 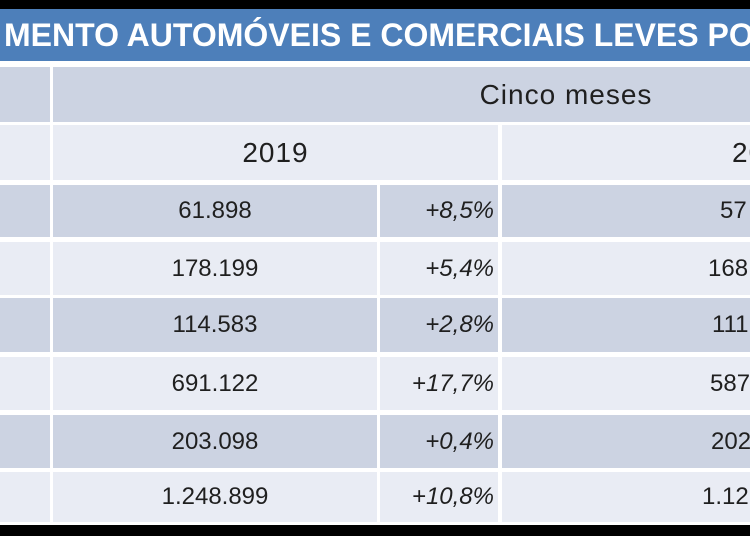 I want to click on change-pct: +10,8%, so click(x=452, y=496).